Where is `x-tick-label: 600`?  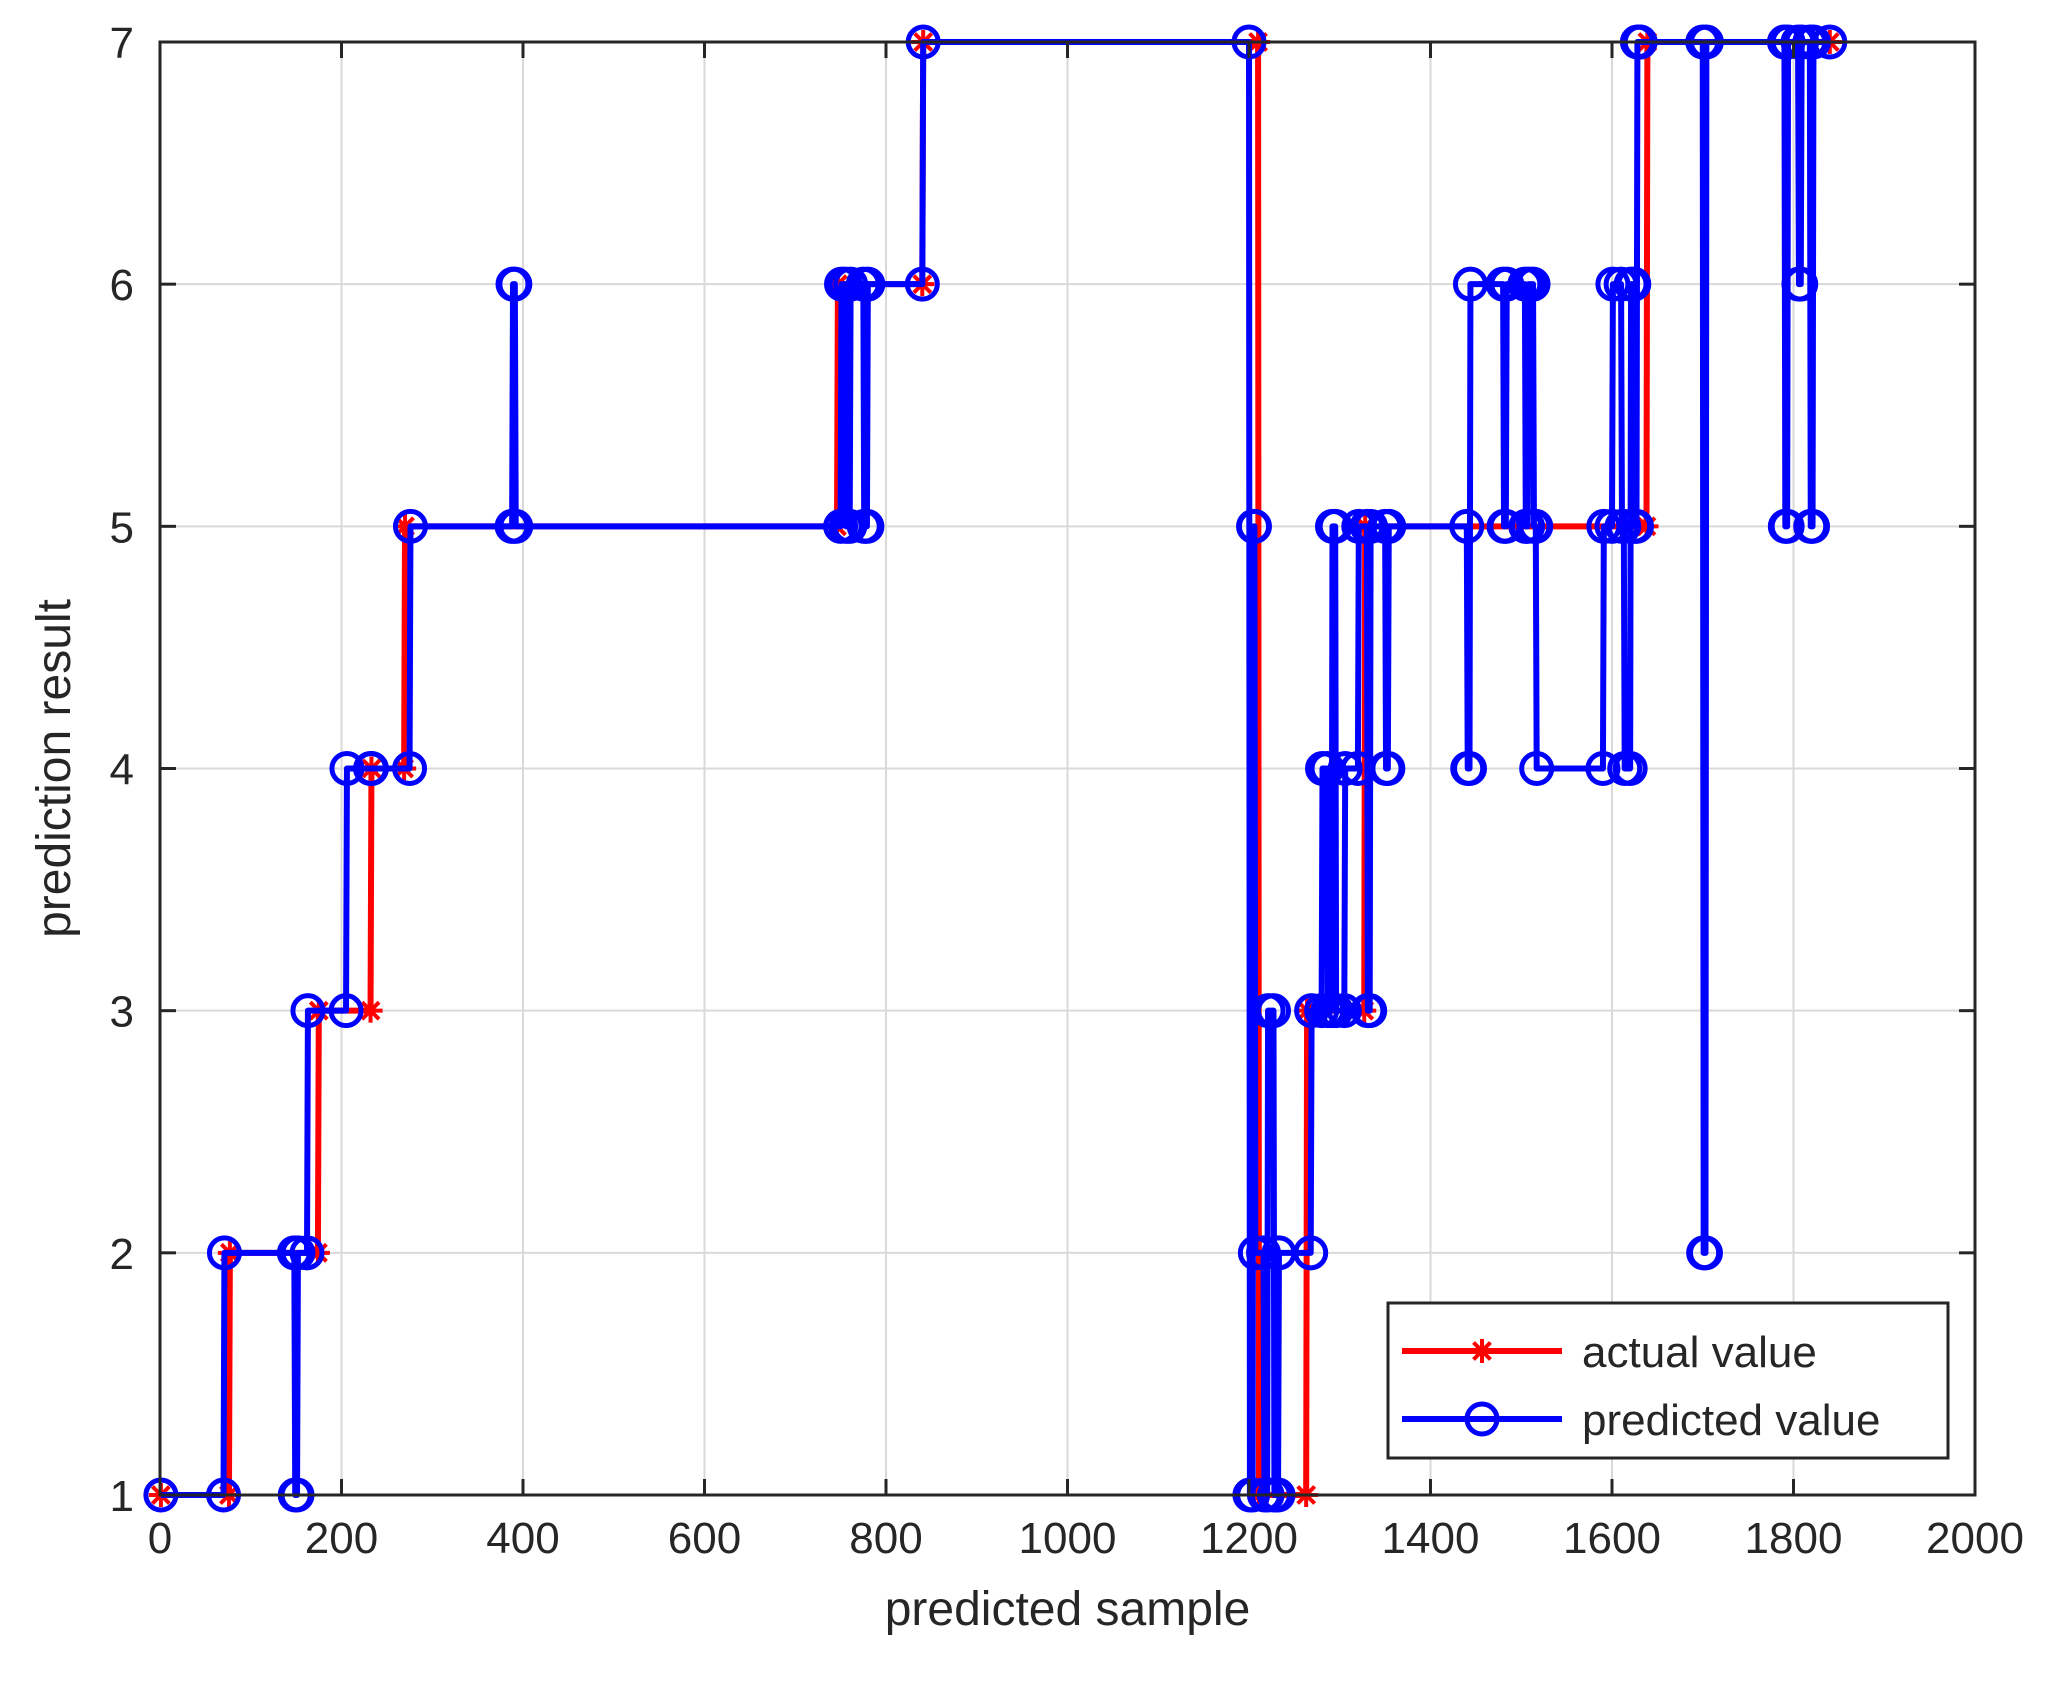 x-tick-label: 600 is located at coordinates (704, 1538).